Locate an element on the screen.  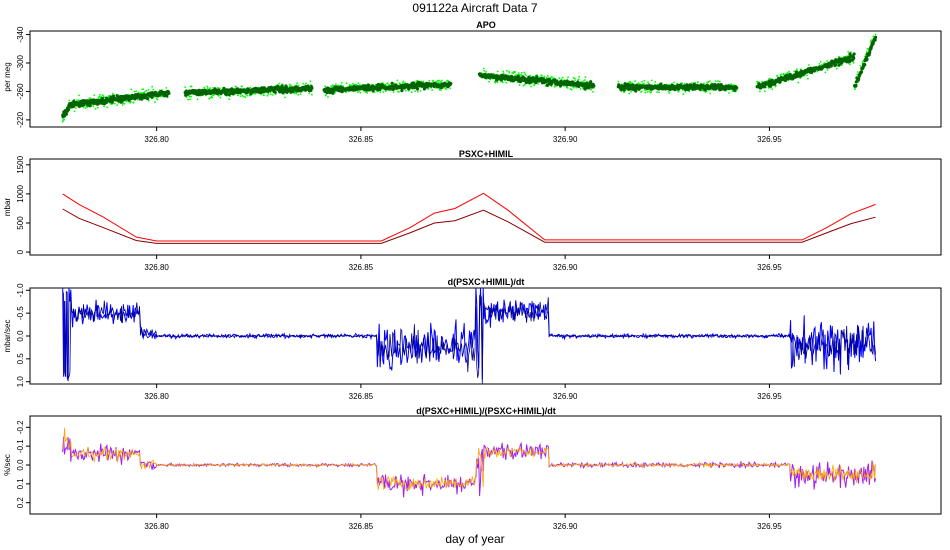
panel-deriv-title: d(PSXC+HIMIL)/dt is located at coordinates (486, 282).